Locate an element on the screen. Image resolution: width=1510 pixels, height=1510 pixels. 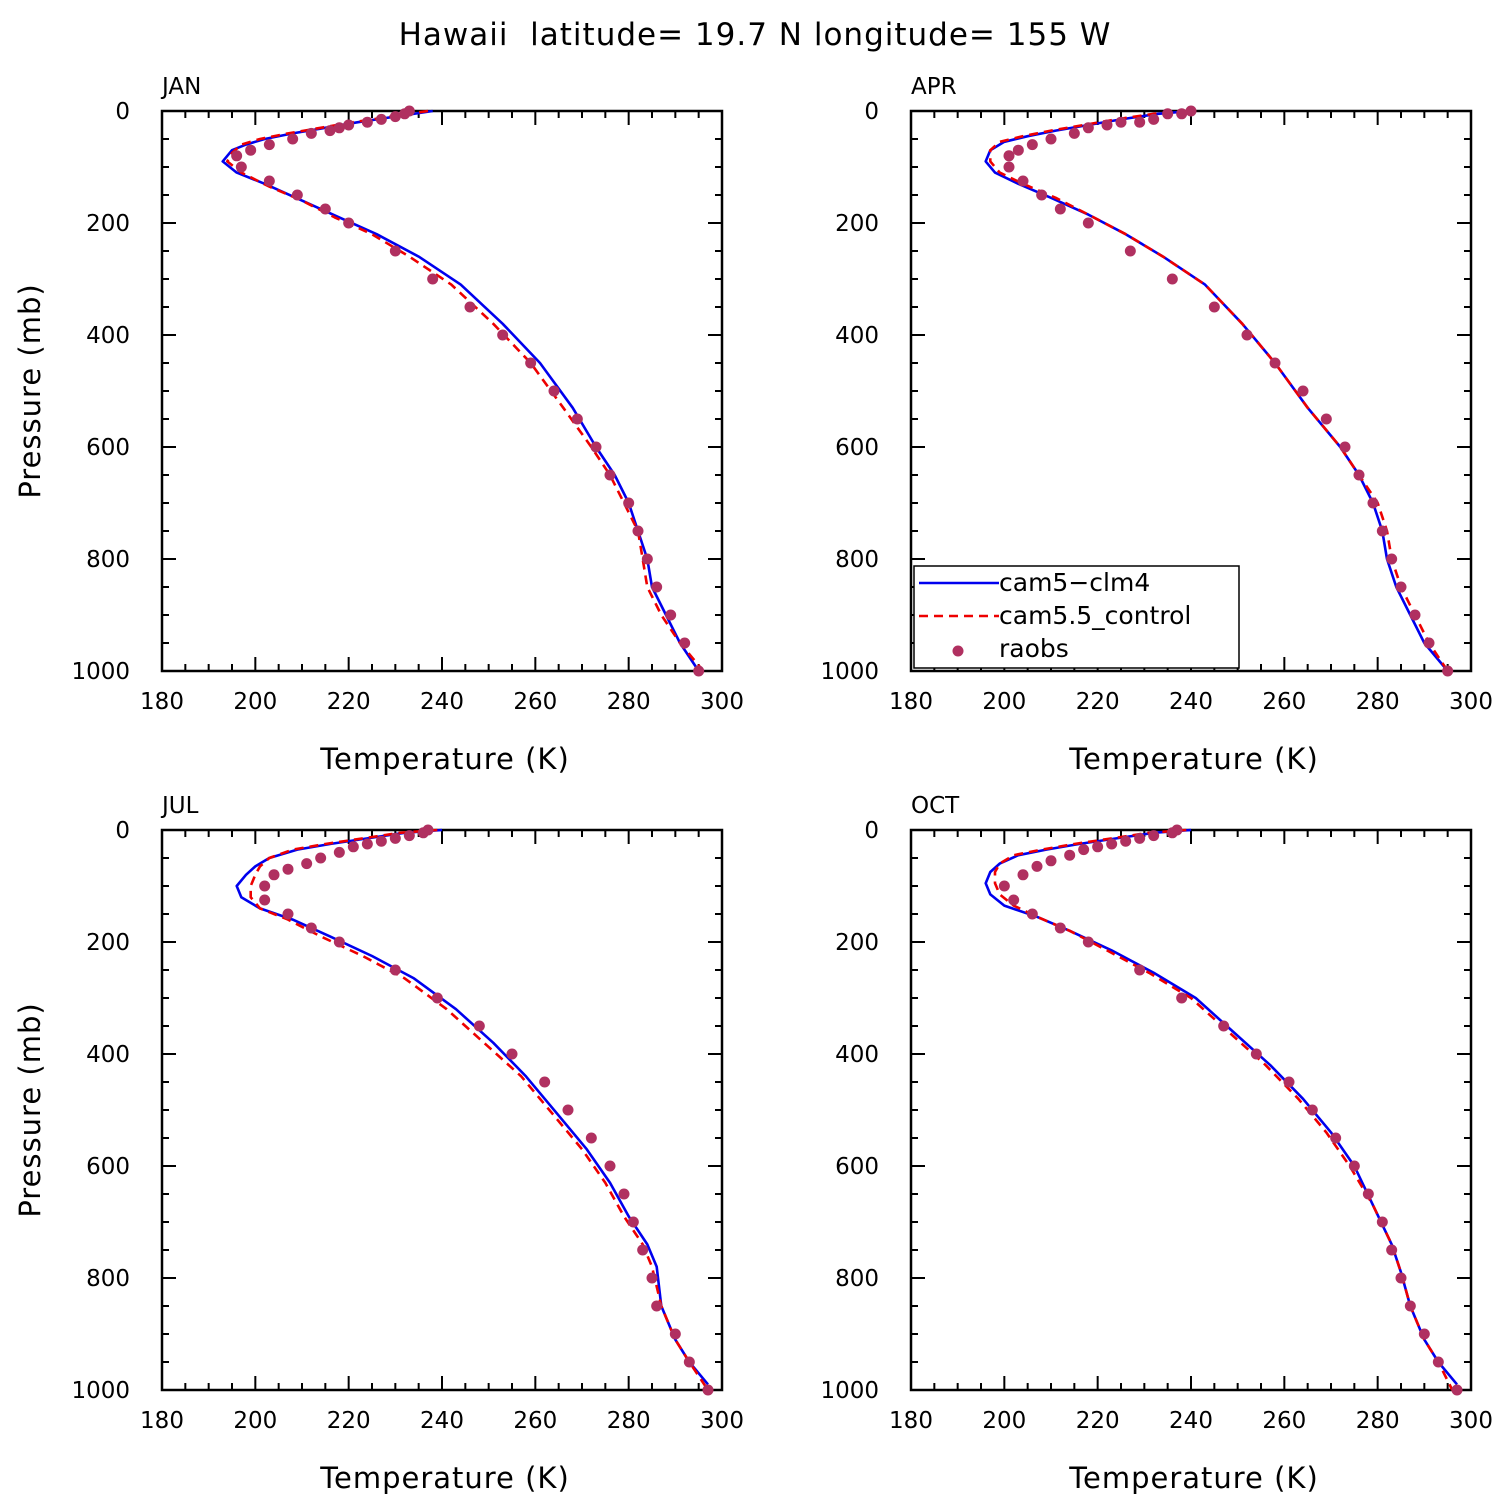
y-tick-label: 800 is located at coordinates (108, 1279).